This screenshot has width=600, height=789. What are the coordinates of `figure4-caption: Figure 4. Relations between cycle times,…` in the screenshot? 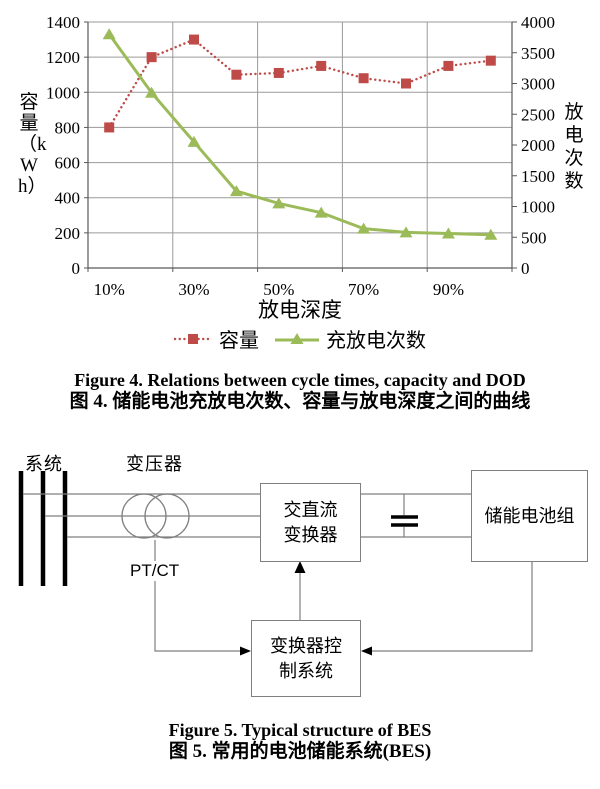 It's located at (300, 391).